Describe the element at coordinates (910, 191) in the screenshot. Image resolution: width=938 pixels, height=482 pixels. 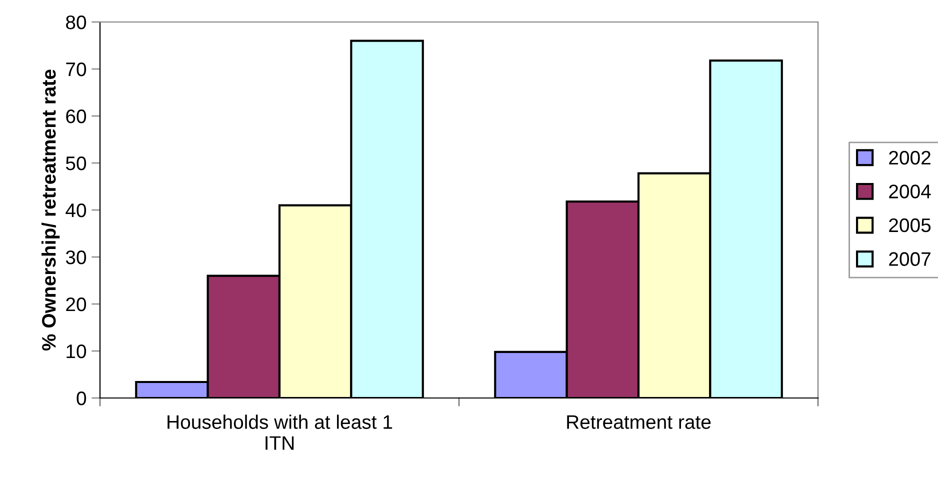
I see `legend-label: 2004` at that location.